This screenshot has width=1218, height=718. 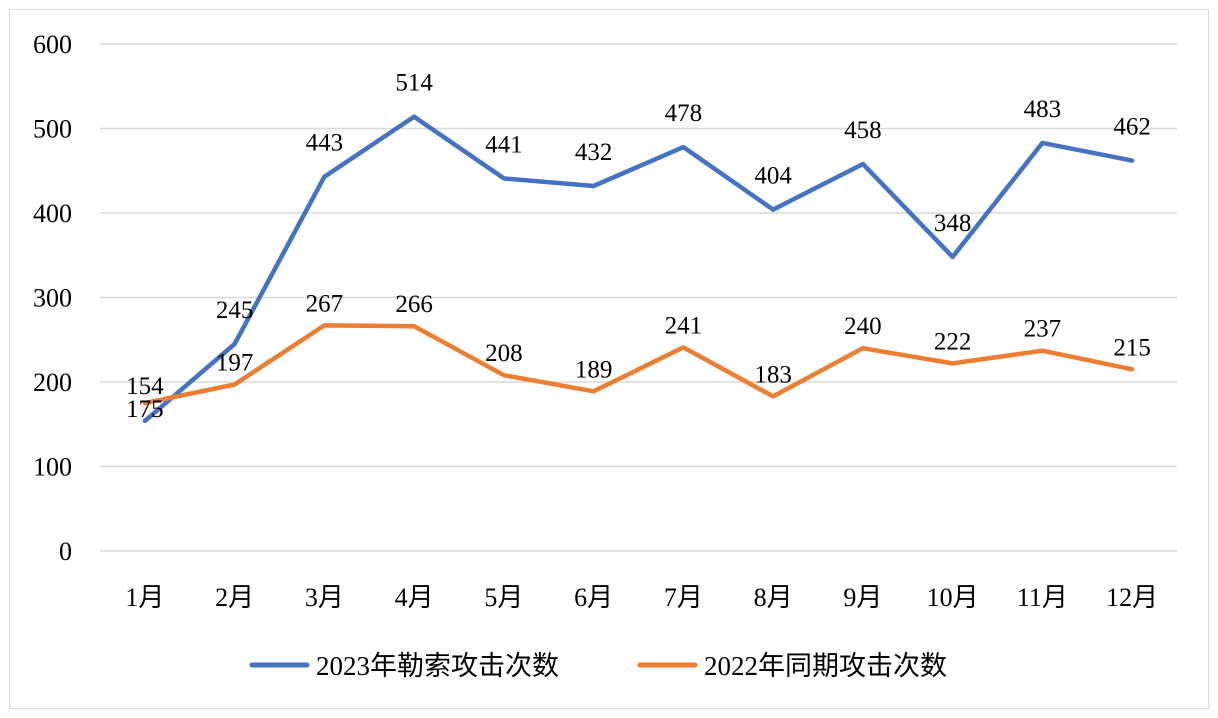 What do you see at coordinates (503, 597) in the screenshot?
I see `x-tick-label: 5月` at bounding box center [503, 597].